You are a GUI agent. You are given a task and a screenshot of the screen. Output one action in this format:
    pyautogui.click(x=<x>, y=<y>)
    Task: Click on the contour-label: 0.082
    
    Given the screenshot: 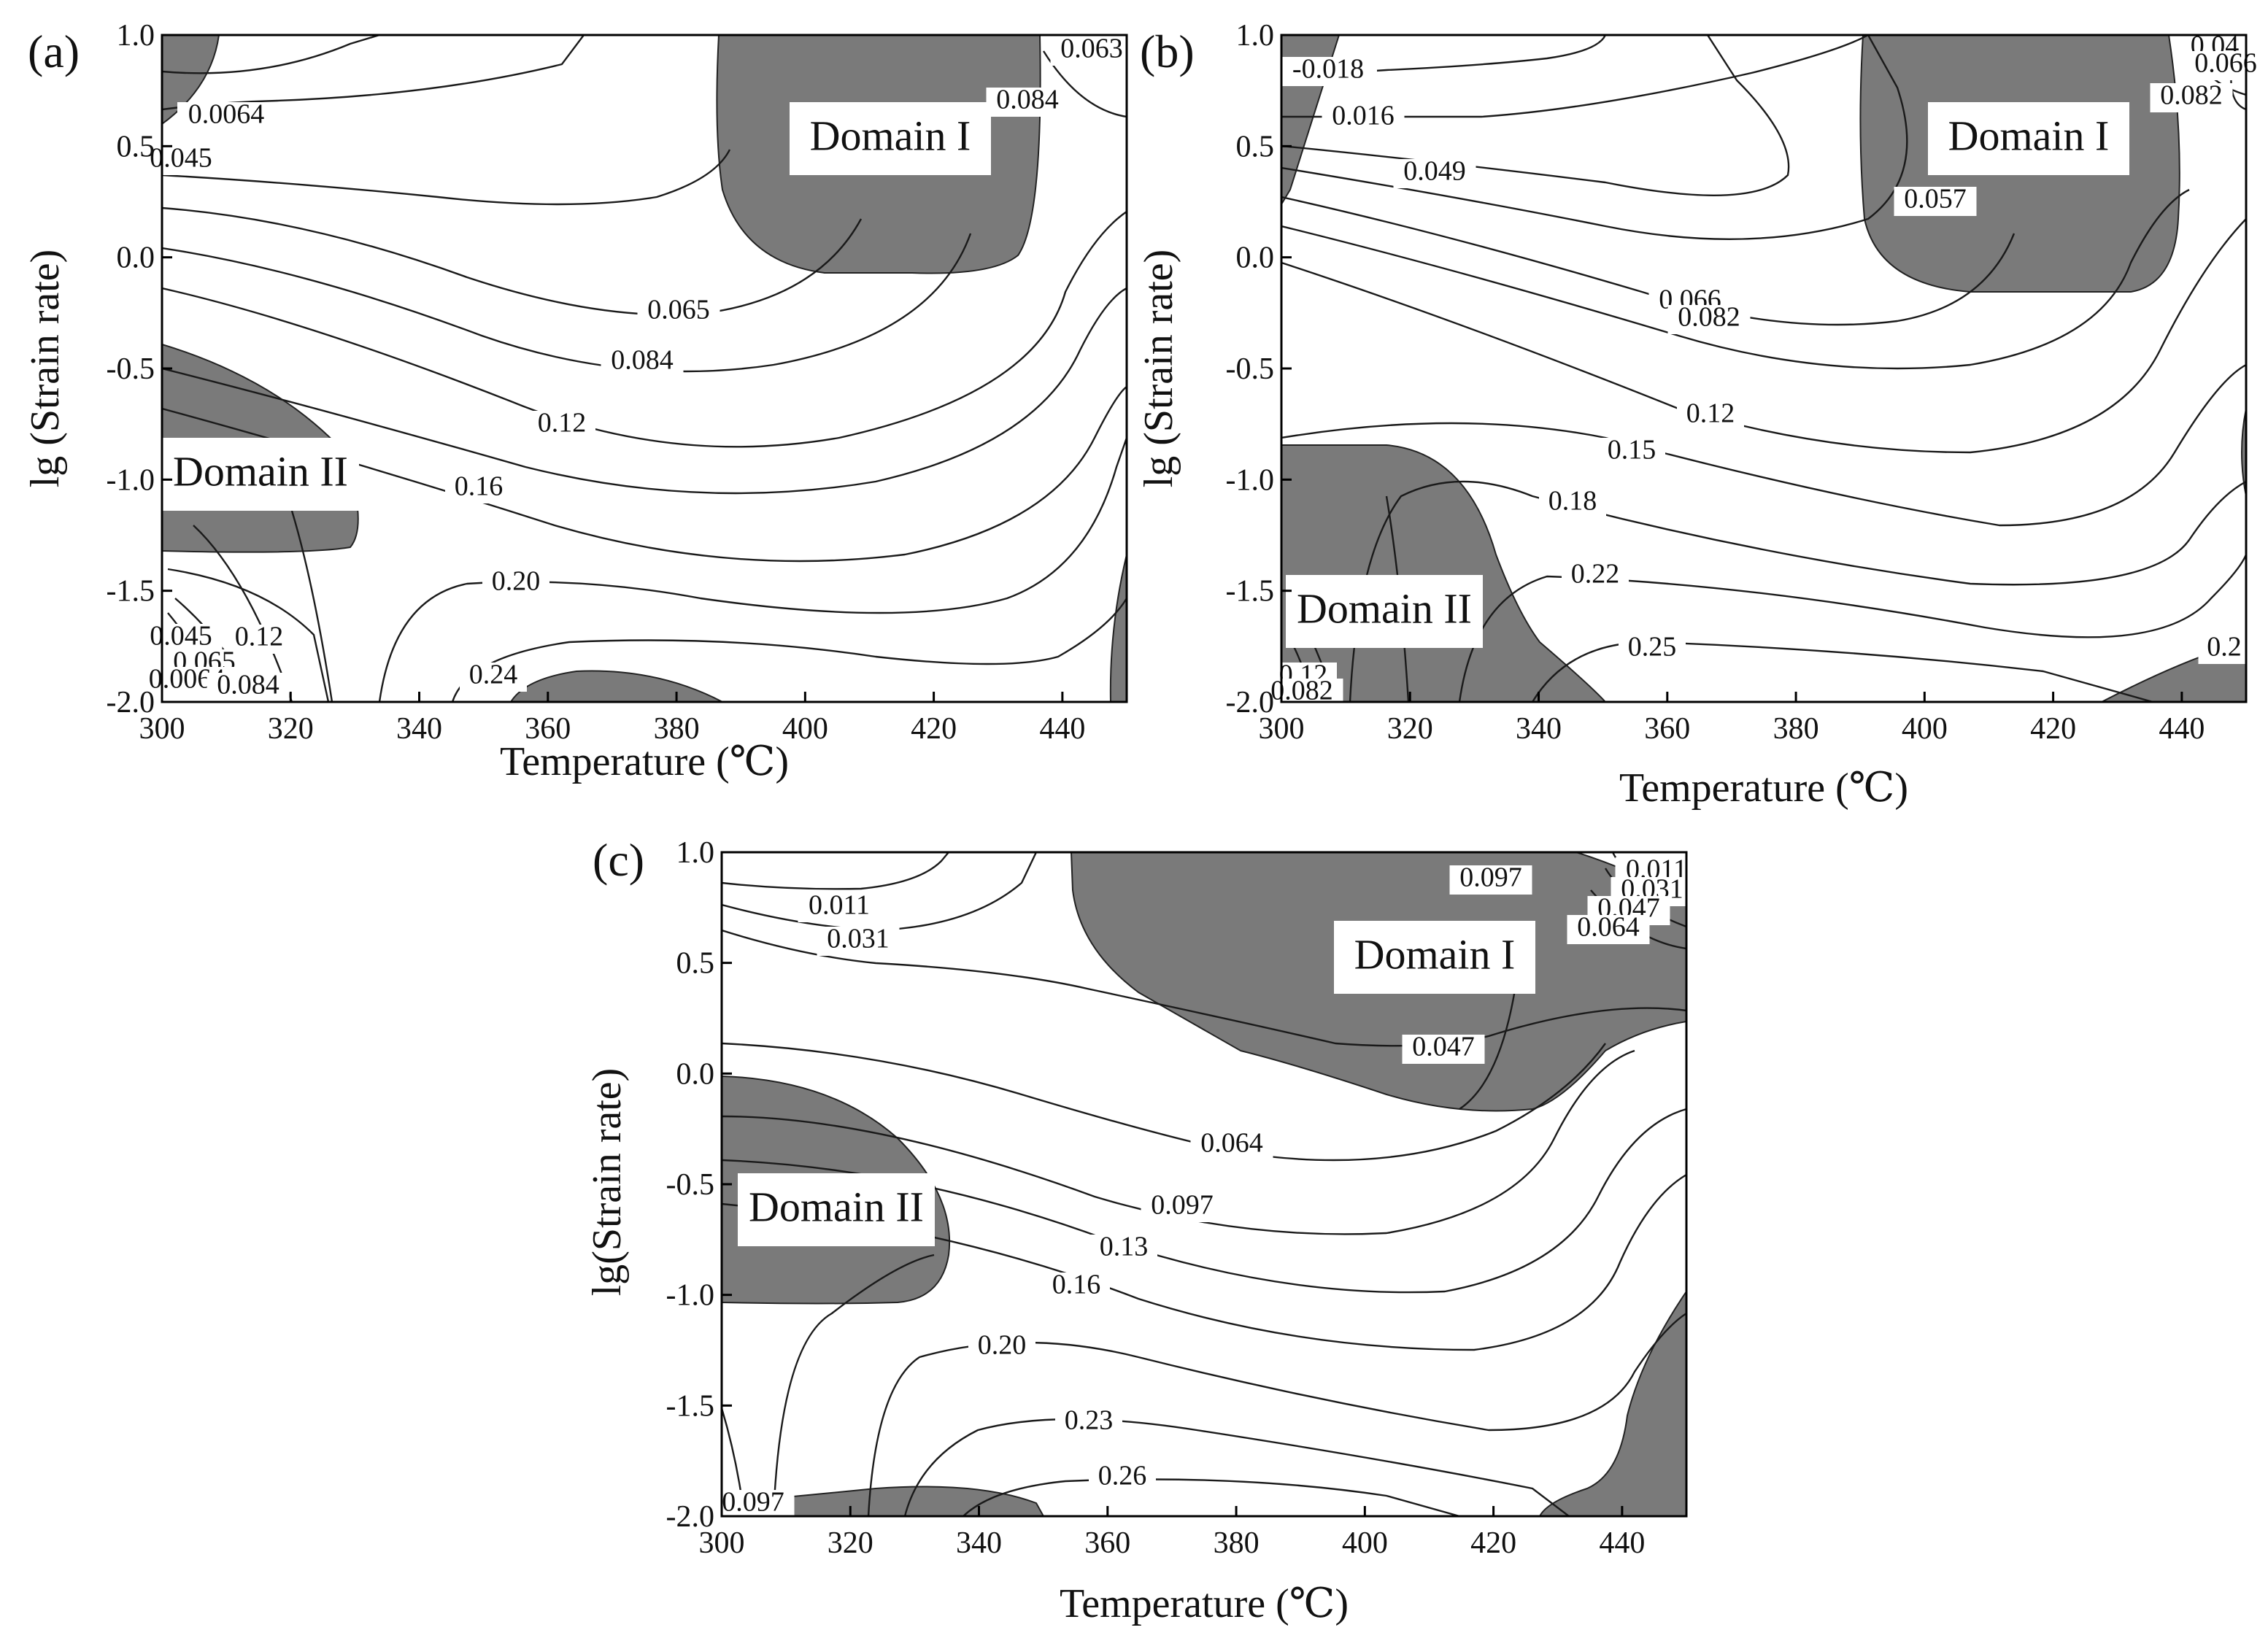 What is the action you would take?
    pyautogui.click(x=2191, y=96)
    